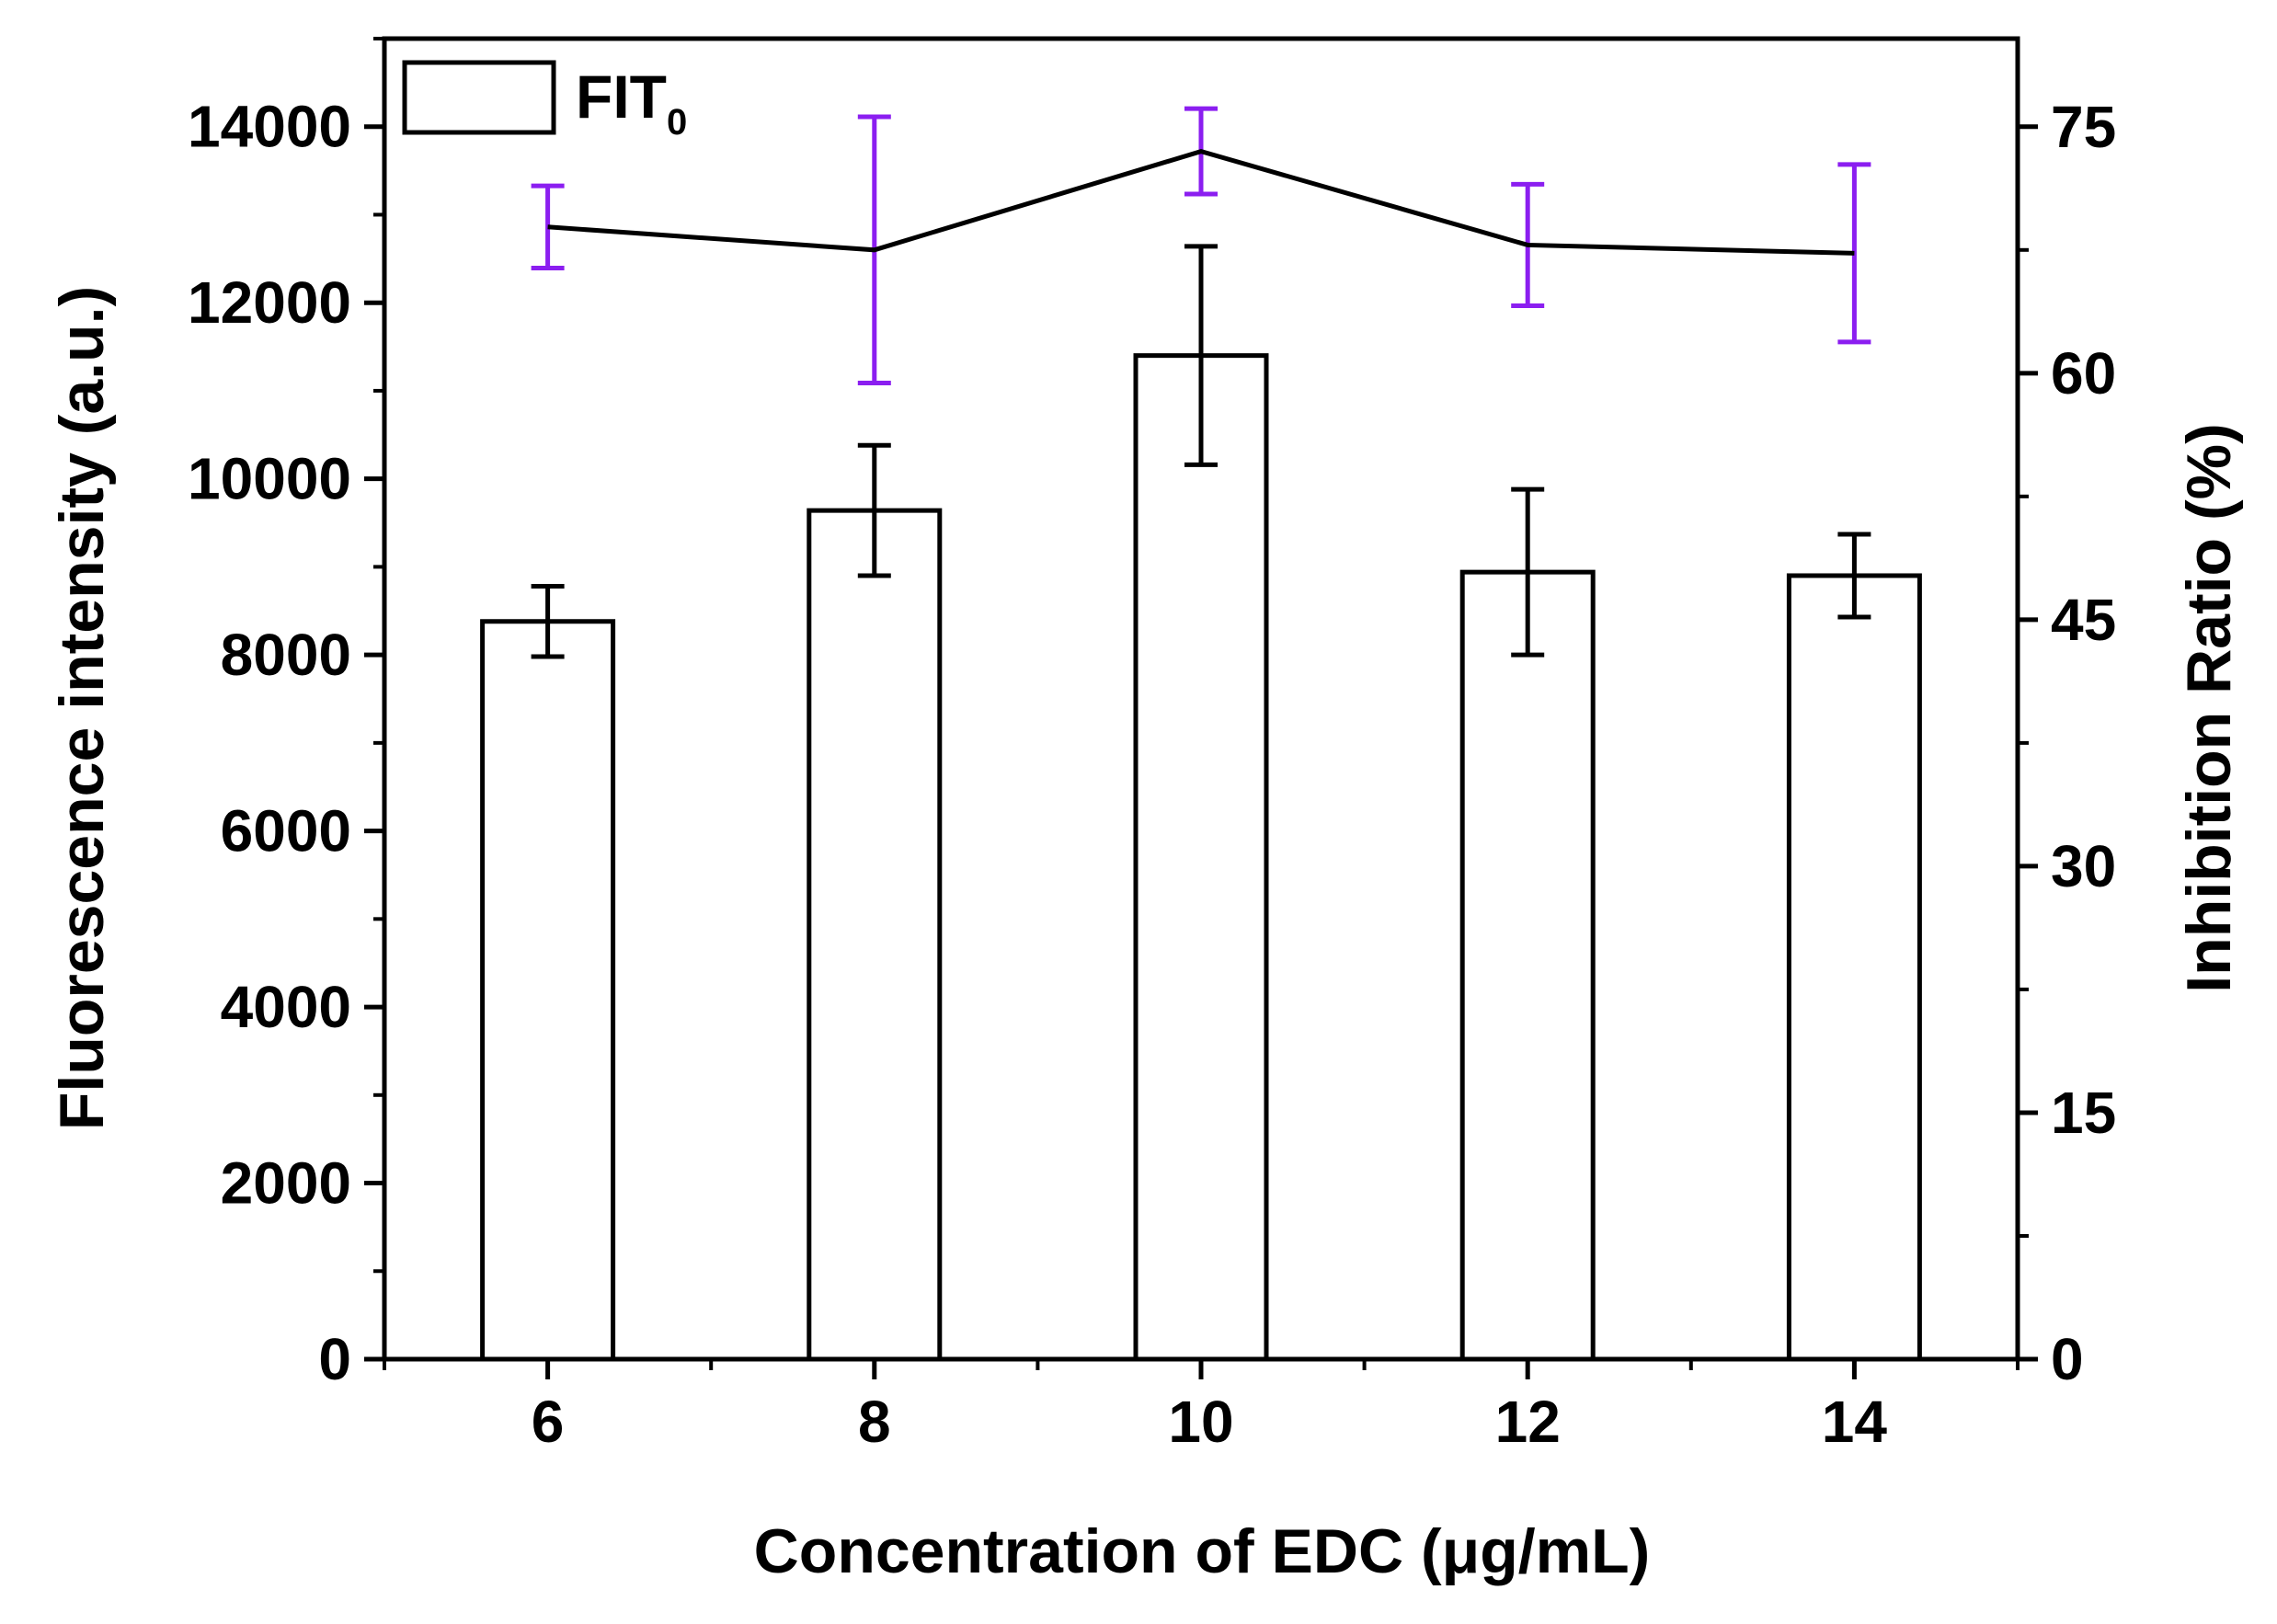 Image resolution: width=2277 pixels, height=1624 pixels. I want to click on left-tick-label-14000: 14000, so click(269, 127).